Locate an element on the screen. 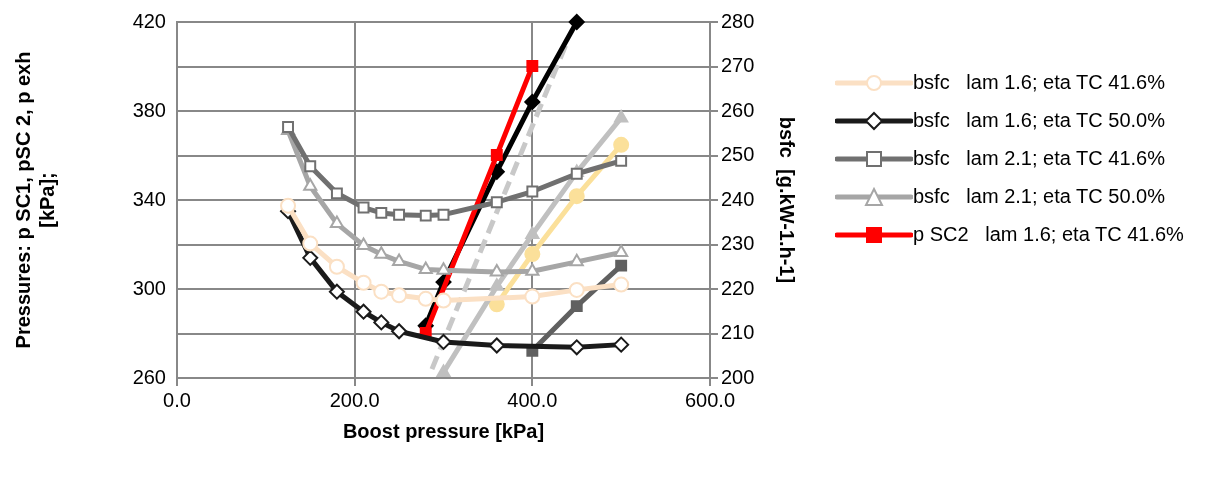  legend-label: bsfc lam 2.1; eta TC 41.6% is located at coordinates (1039, 158).